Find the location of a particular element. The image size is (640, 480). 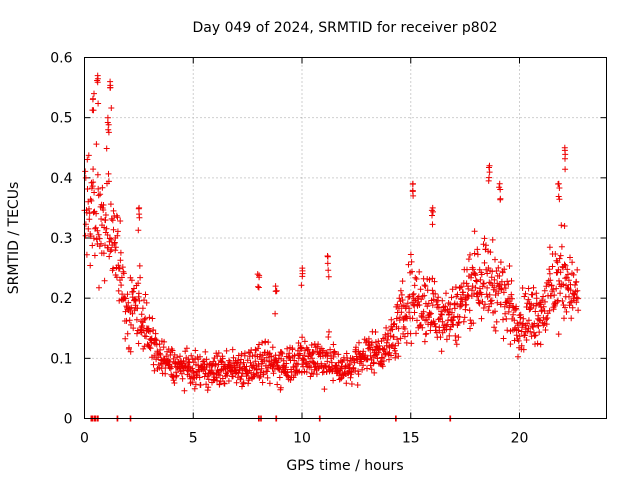

x-tick-label: 10 is located at coordinates (302, 439).